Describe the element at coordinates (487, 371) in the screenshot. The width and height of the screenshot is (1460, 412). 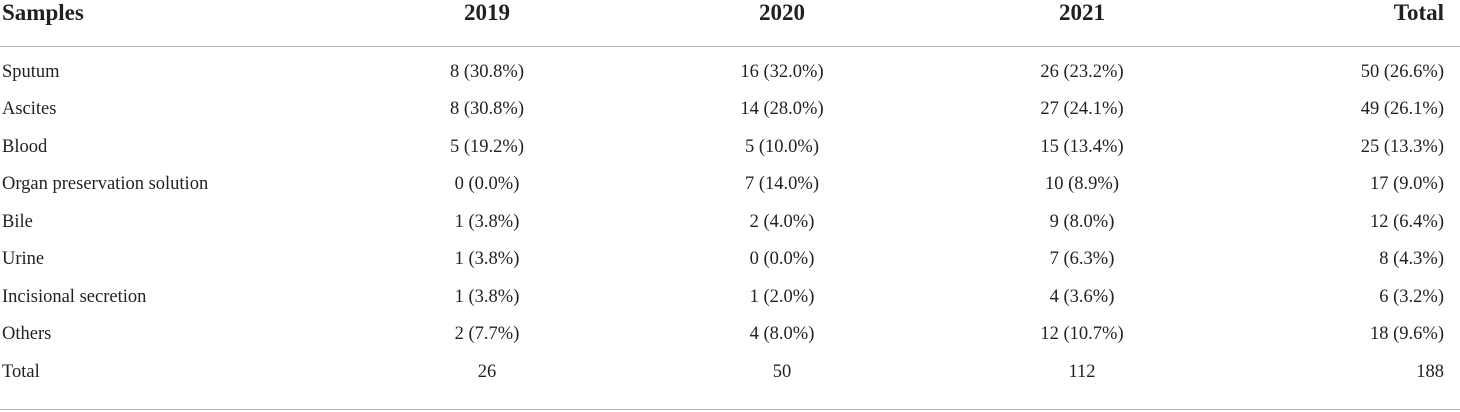
I see `table-cell: 26` at that location.